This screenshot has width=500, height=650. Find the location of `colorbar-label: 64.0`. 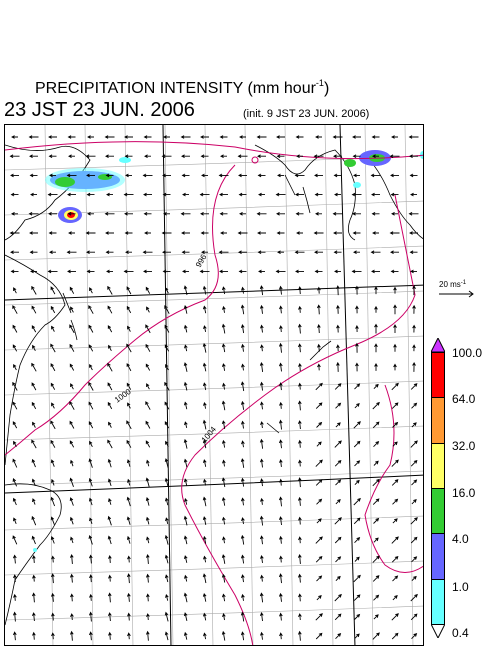

colorbar-label: 64.0 is located at coordinates (464, 399).